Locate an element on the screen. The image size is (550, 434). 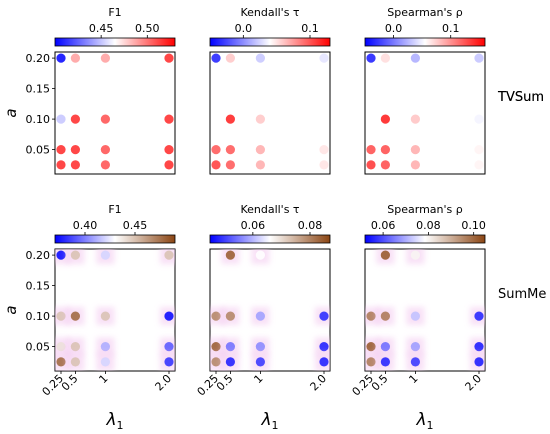
colorbar-tick-label: 0.40 is located at coordinates (85, 225).